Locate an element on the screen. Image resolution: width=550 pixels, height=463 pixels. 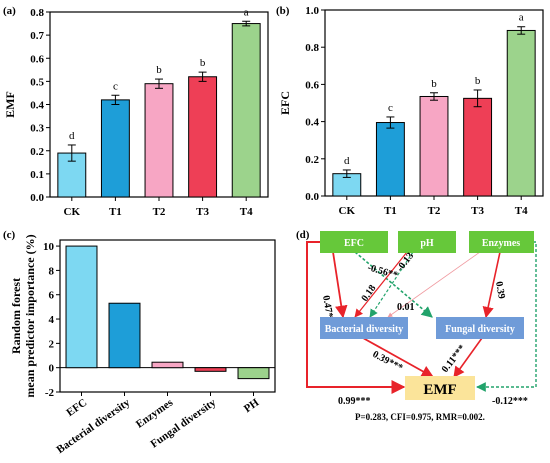
node-fungal-label: Fungal diversity is located at coordinates (480, 329).